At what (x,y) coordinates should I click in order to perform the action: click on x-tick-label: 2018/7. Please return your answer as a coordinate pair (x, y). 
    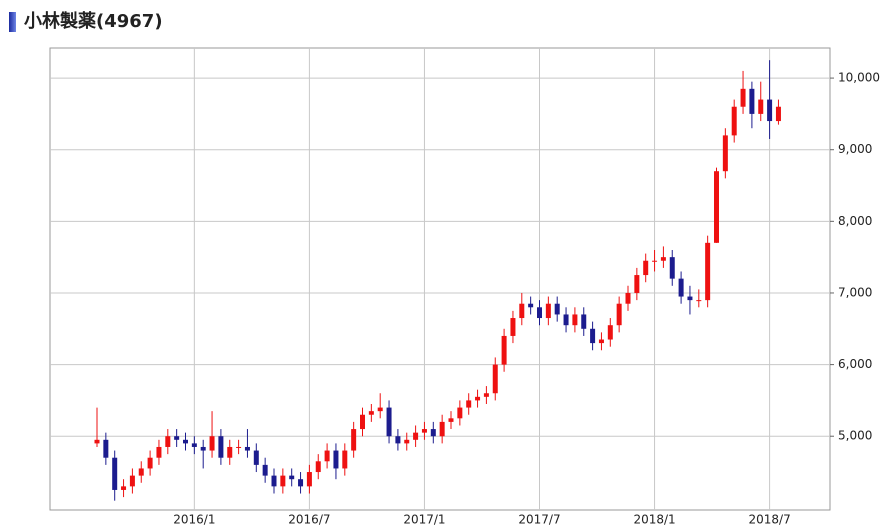
    Looking at the image, I should click on (769, 520).